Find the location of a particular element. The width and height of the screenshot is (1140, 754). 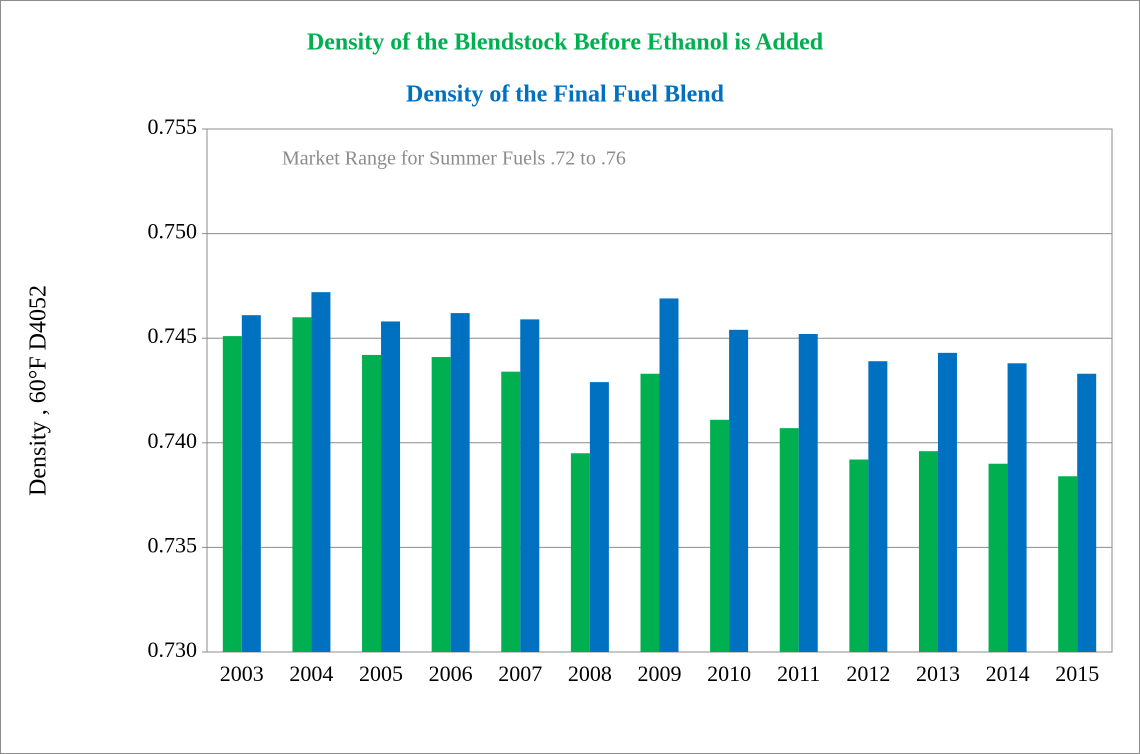

x-tick-label: 2014 is located at coordinates (1008, 673).